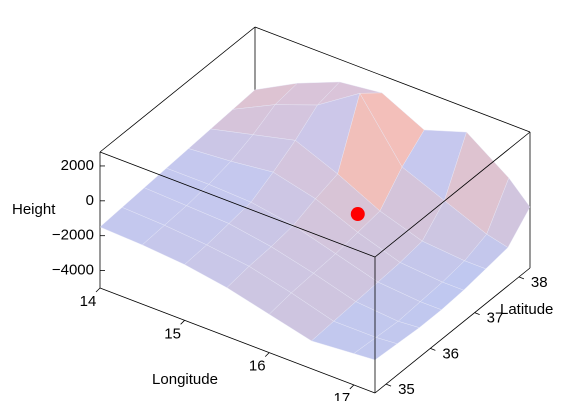 This screenshot has height=401, width=564. I want to click on y-tick-label: 38, so click(539, 282).